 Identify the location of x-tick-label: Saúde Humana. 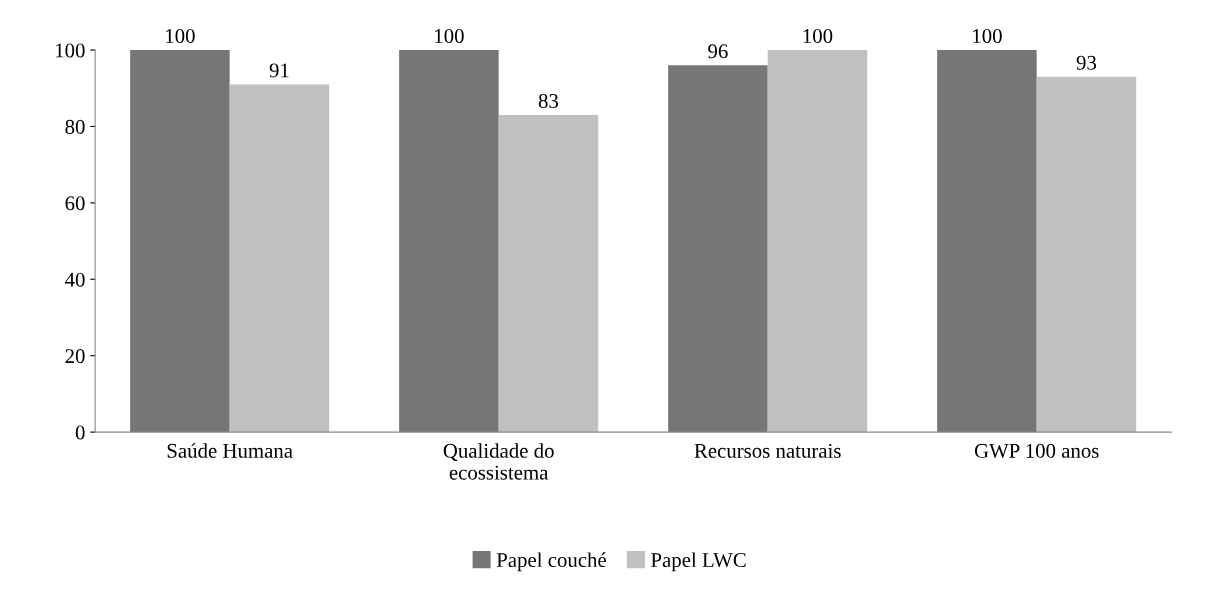
(230, 450).